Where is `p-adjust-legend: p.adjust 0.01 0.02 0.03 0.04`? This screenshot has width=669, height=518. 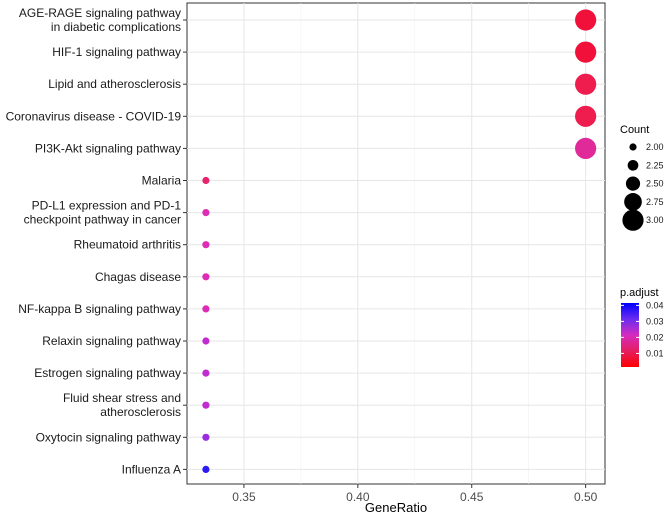 p-adjust-legend: p.adjust 0.01 0.02 0.03 0.04 is located at coordinates (642, 327).